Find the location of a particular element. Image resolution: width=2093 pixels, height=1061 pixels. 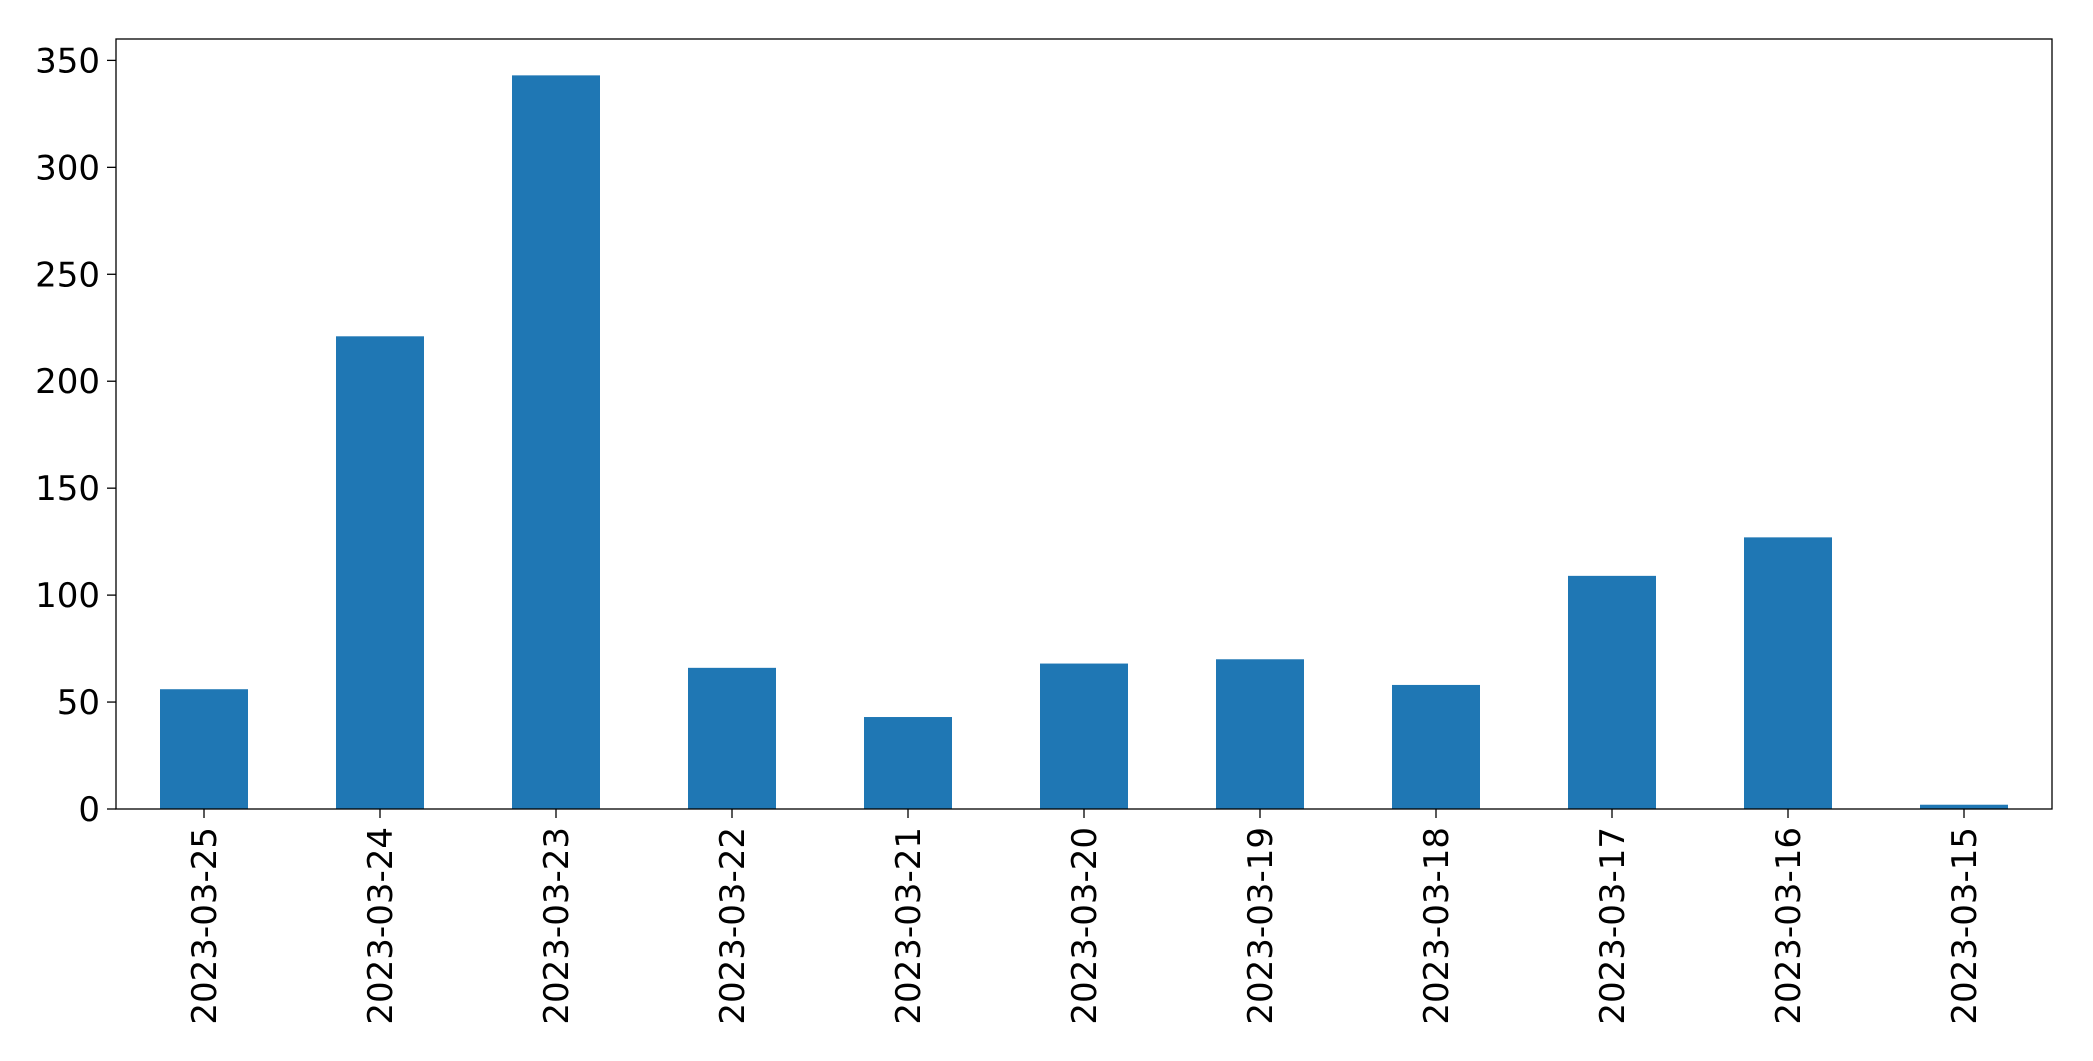

x-tick-label: 2023-03-20 is located at coordinates (1085, 926).